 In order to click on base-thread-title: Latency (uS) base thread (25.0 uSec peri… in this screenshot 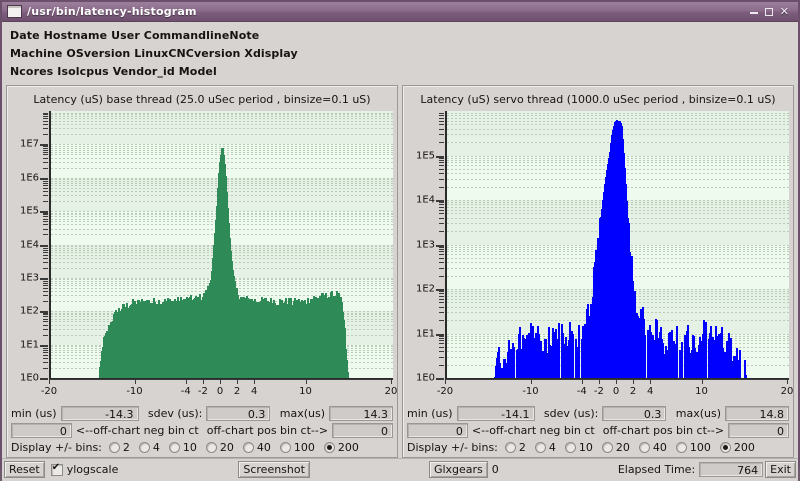, I will do `click(202, 98)`.